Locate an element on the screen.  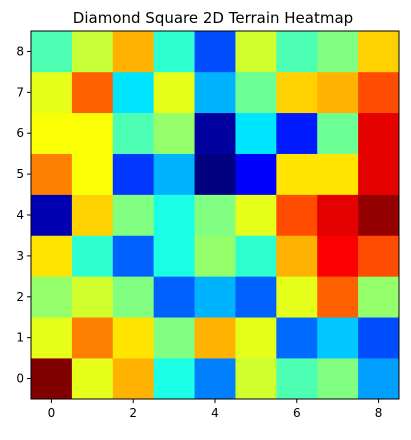
y-tick-label: 4 is located at coordinates (20, 215).